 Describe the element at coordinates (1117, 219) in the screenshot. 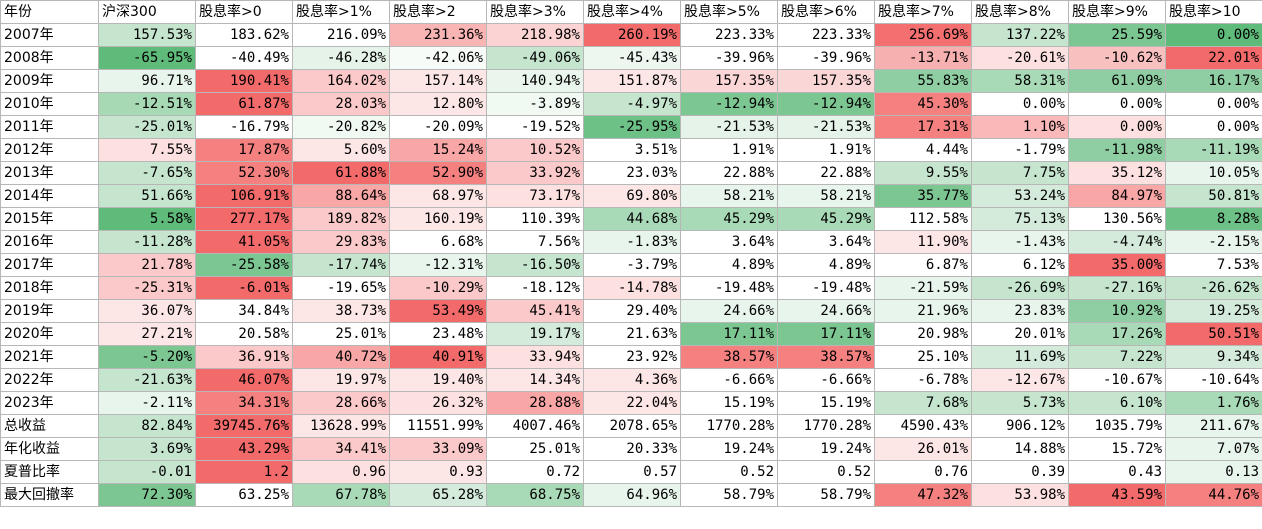

I see `table-cell: 130.56%` at that location.